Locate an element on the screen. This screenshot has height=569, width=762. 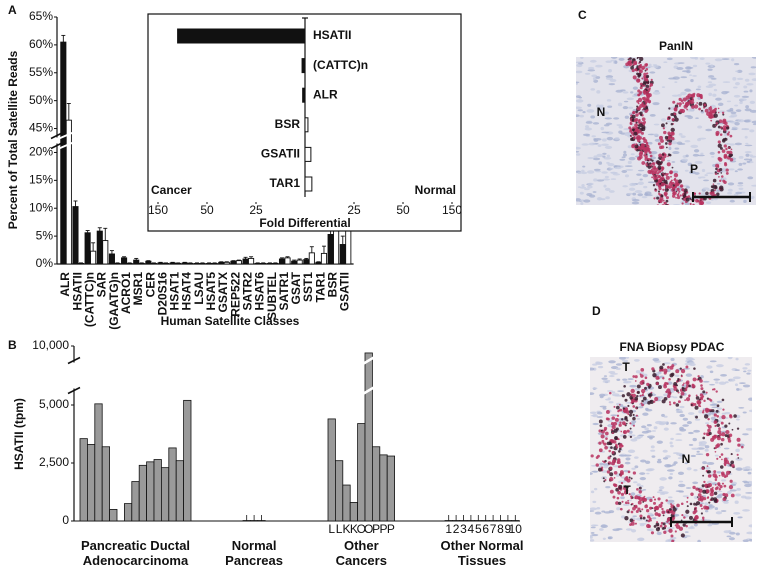
image-title: PanIN is located at coordinates (676, 46).